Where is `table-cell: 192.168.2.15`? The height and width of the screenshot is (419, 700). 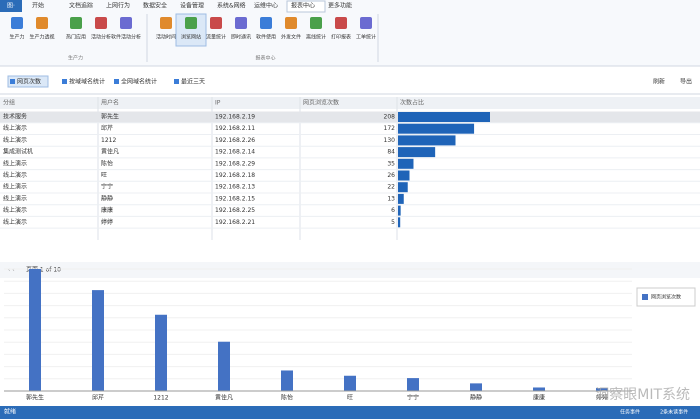
table-cell: 192.168.2.15 is located at coordinates (235, 198).